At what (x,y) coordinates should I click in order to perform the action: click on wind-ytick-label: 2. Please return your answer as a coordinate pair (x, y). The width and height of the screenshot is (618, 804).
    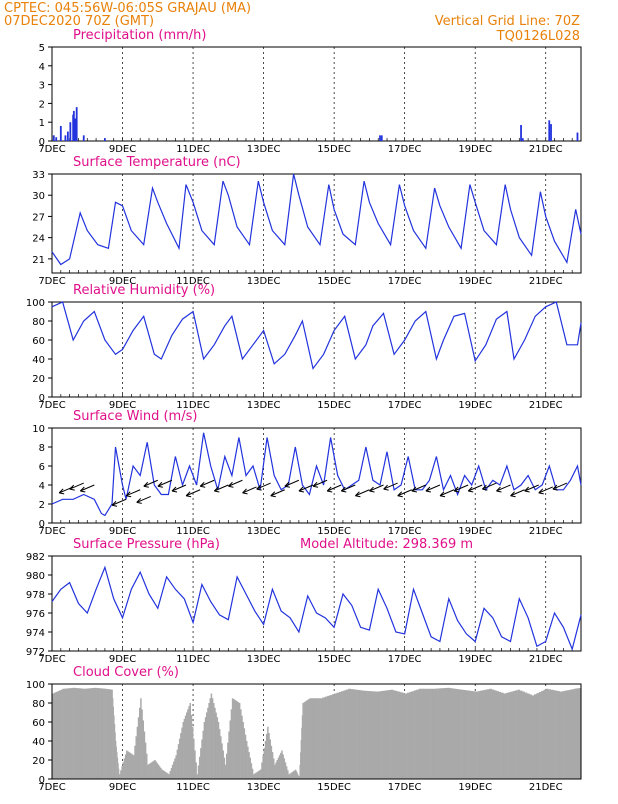
    Looking at the image, I should click on (42, 505).